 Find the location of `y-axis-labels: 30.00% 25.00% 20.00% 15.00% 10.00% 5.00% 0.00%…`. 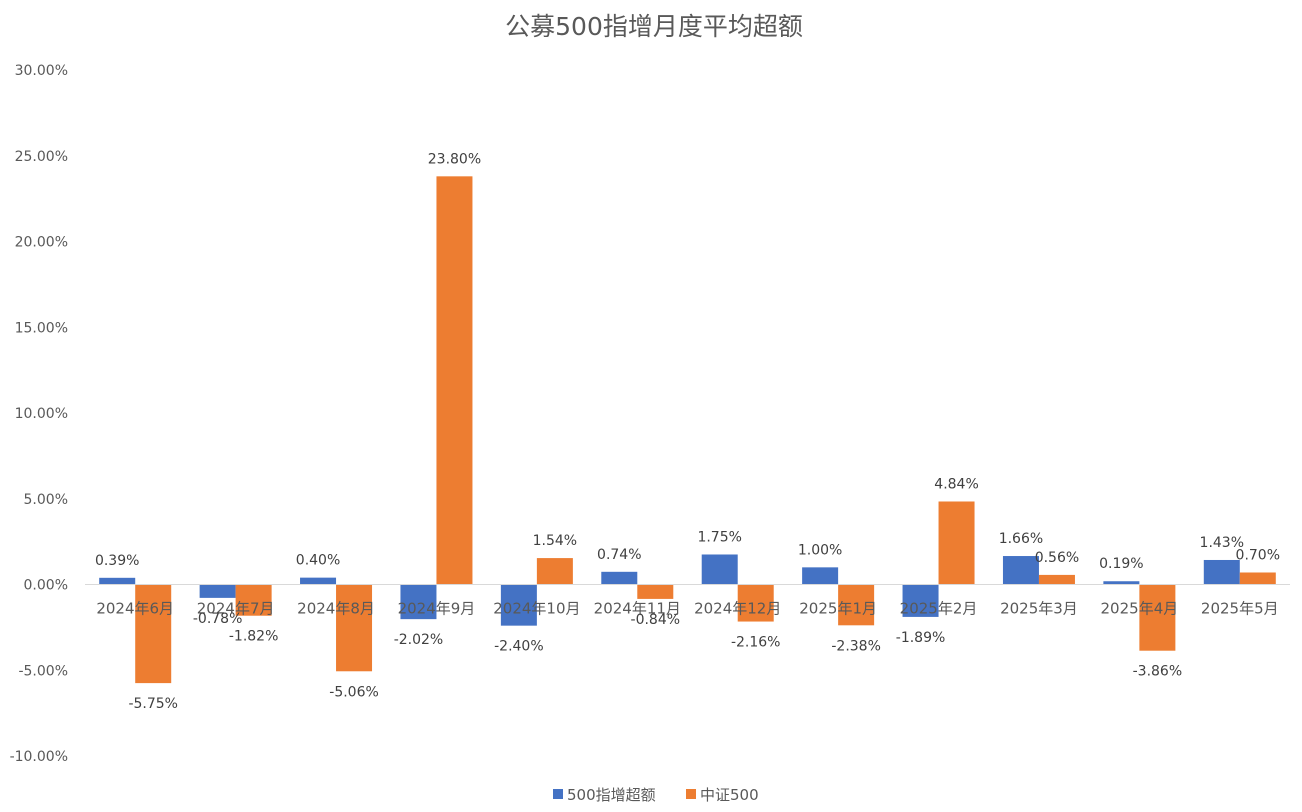

y-axis-labels: 30.00% 25.00% 20.00% 15.00% 10.00% 5.00% 0.00%… is located at coordinates (39, 414).